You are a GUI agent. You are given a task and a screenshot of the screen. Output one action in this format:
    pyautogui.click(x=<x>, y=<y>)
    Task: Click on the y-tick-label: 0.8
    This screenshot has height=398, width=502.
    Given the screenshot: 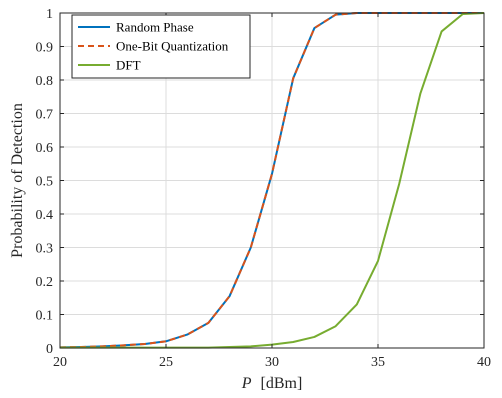 What is the action you would take?
    pyautogui.click(x=45, y=81)
    